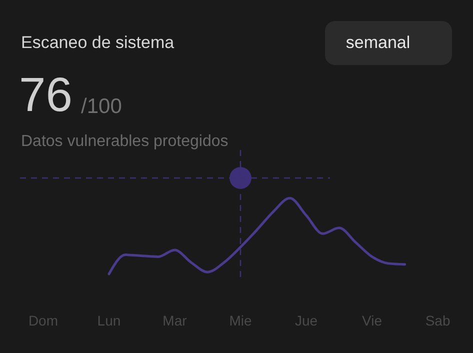 This screenshot has width=473, height=353. Describe the element at coordinates (378, 42) in the screenshot. I see `text: semanal` at that location.